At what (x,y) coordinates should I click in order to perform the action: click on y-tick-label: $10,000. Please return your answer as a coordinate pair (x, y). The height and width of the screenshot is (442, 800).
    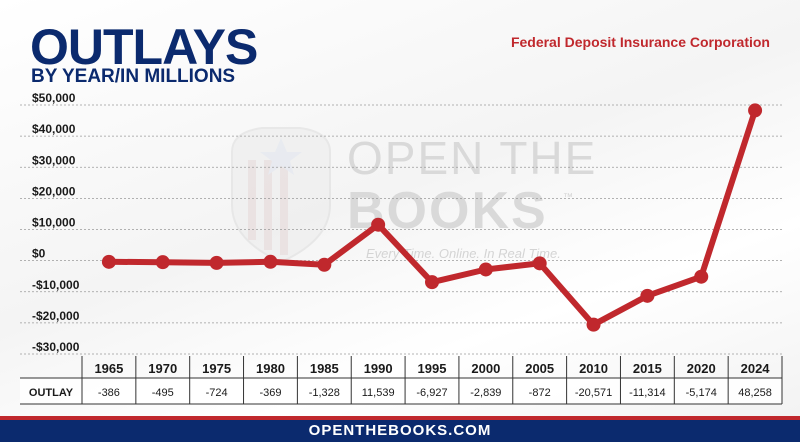
    Looking at the image, I should click on (54, 223).